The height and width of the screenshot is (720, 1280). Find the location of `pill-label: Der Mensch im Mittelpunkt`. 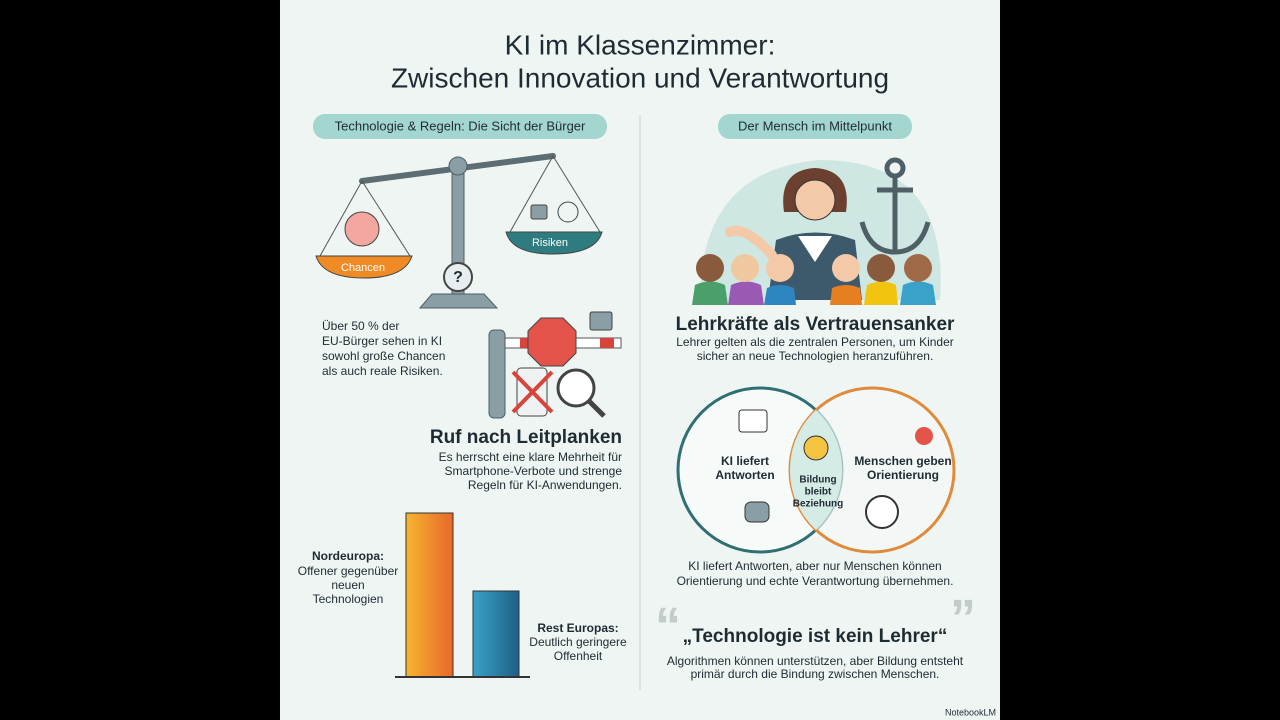

pill-label: Der Mensch im Mittelpunkt is located at coordinates (815, 125).